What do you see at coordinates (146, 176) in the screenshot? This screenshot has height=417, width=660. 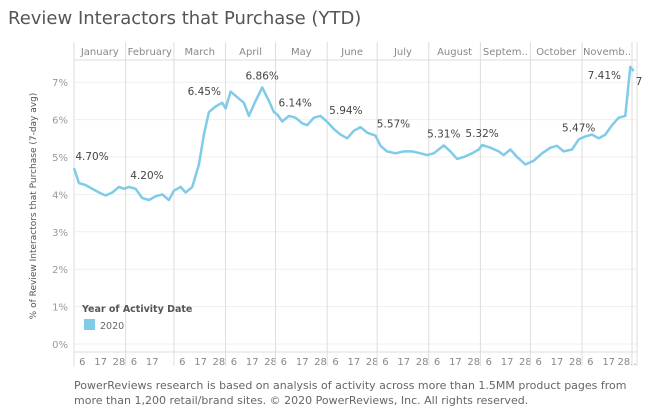 I see `data-label: 4.20%` at bounding box center [146, 176].